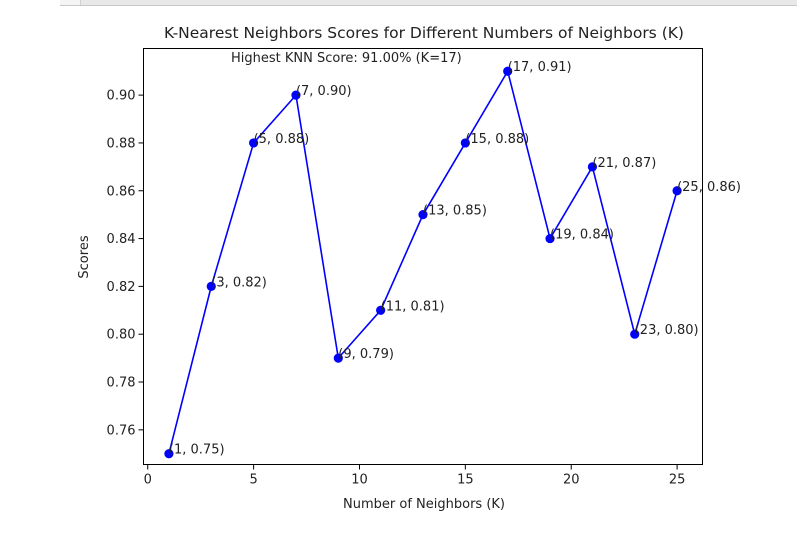 This screenshot has width=797, height=543. Describe the element at coordinates (121, 383) in the screenshot. I see `y-tick-label: 0.78` at that location.